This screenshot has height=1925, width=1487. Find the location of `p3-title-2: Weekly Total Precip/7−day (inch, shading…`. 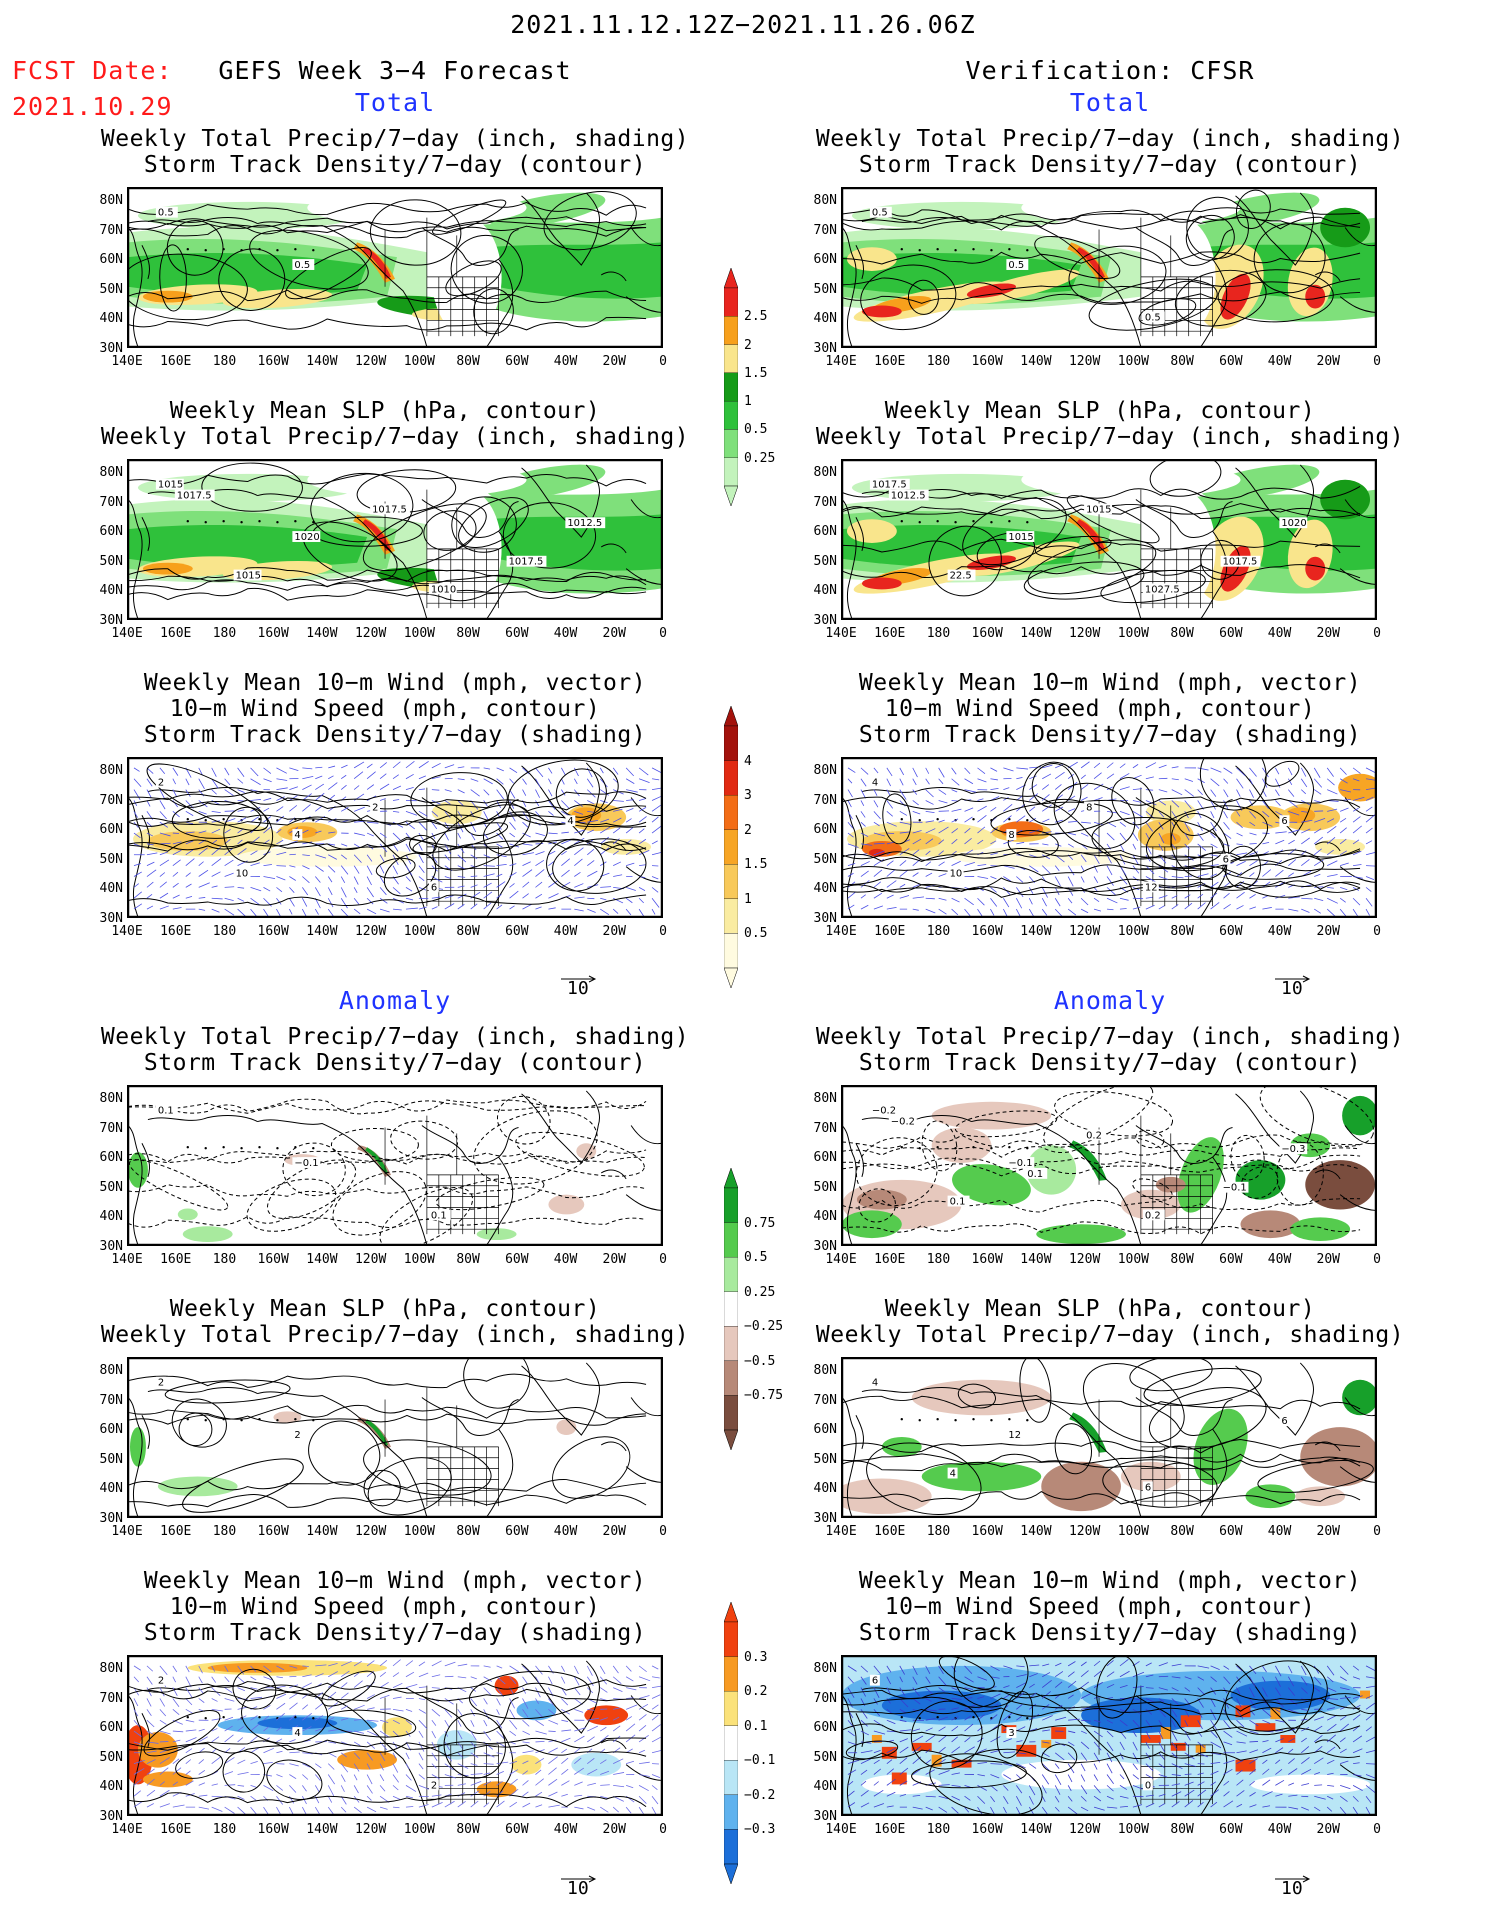

p3-title-2: Weekly Total Precip/7−day (inch, shading… is located at coordinates (395, 437).